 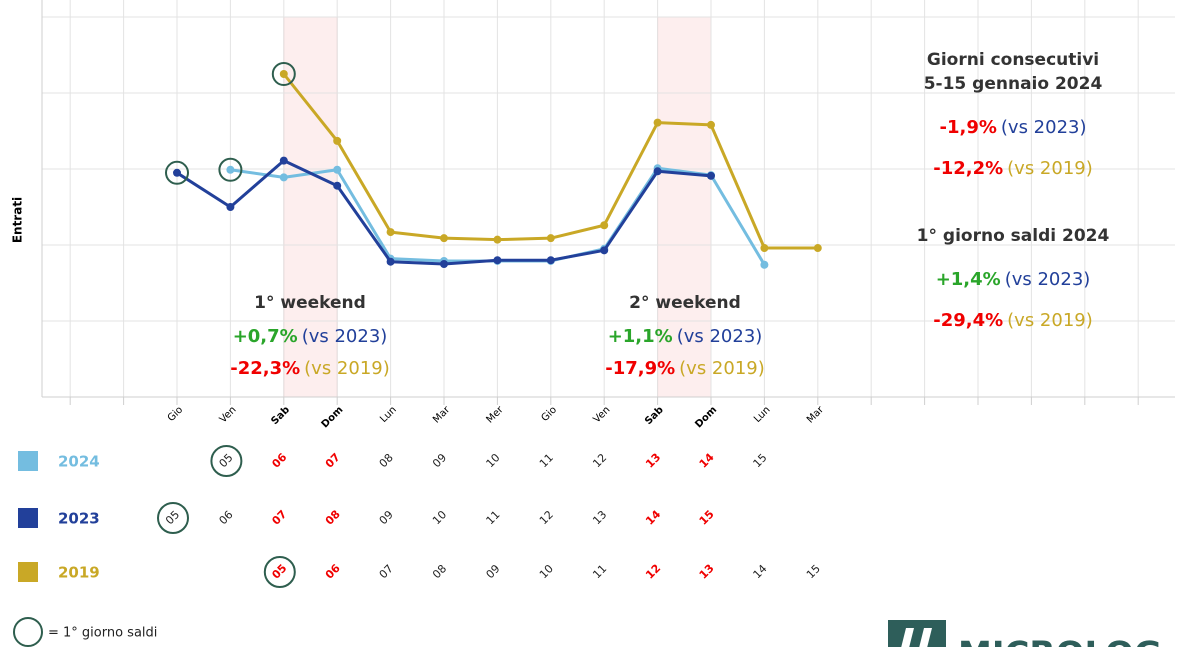 What do you see at coordinates (265, 368) in the screenshot?
I see `annotation-value: -22,3%` at bounding box center [265, 368].